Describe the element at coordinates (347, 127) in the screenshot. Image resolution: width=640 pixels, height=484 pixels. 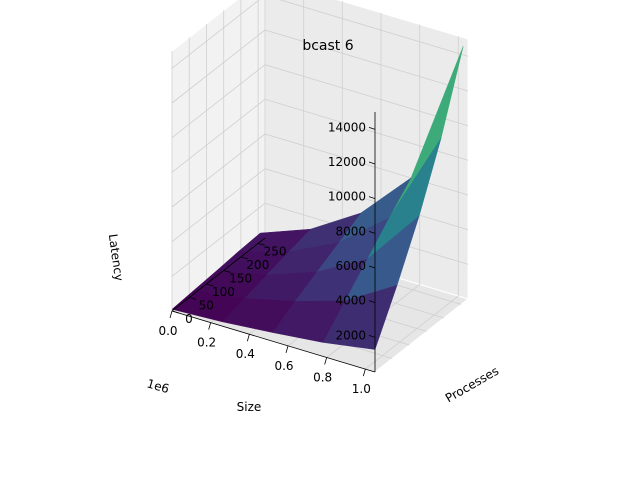
I see `z-tick-label: 14000` at that location.